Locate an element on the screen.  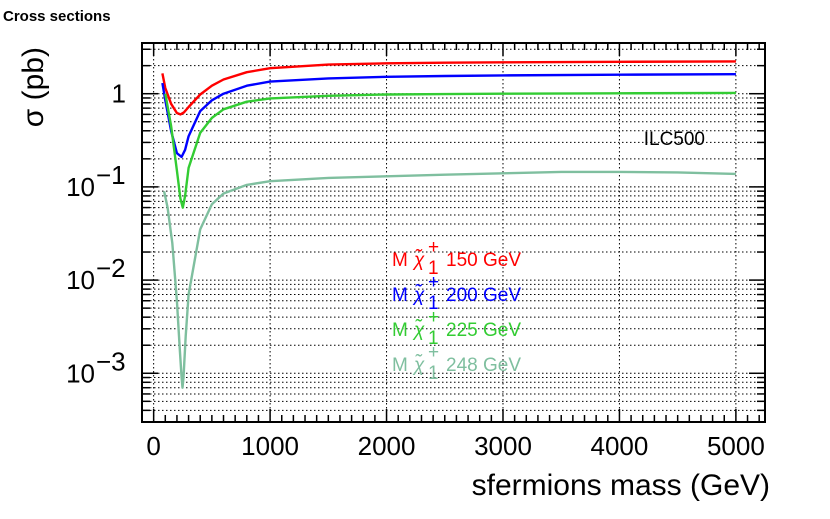
y-tick-label: 10 −1 is located at coordinates (96, 181).